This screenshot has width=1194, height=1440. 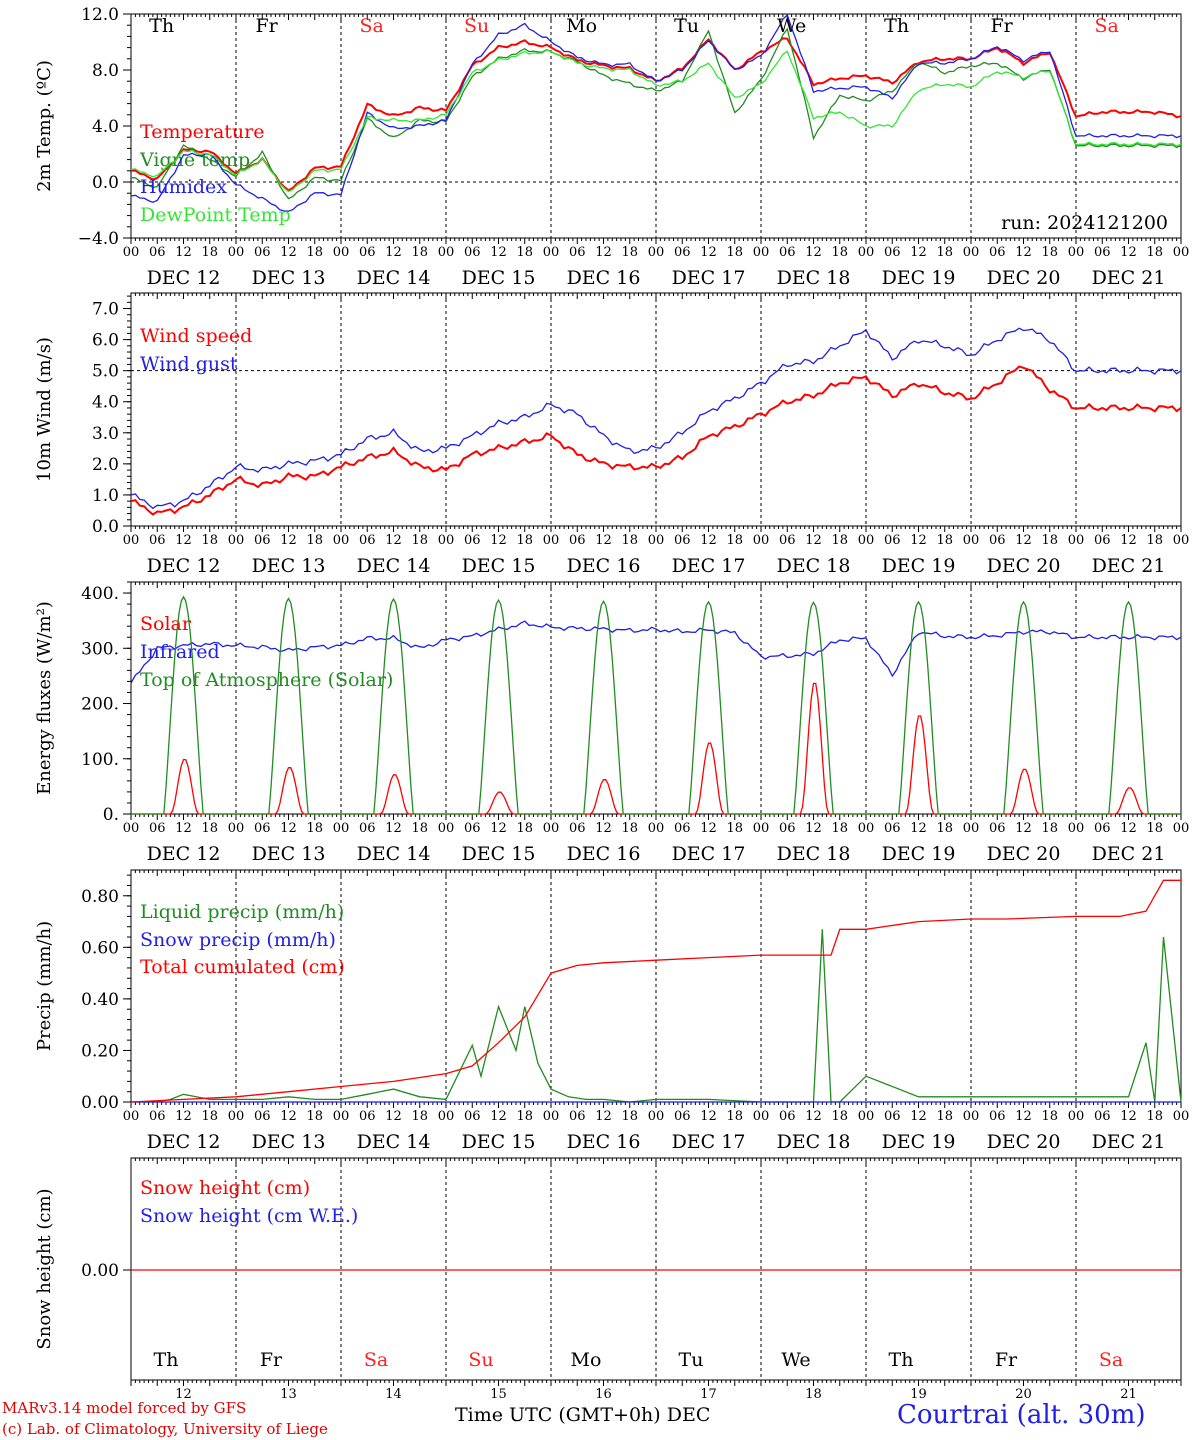 I want to click on hour-label-p2-78: 06, so click(x=472, y=540).